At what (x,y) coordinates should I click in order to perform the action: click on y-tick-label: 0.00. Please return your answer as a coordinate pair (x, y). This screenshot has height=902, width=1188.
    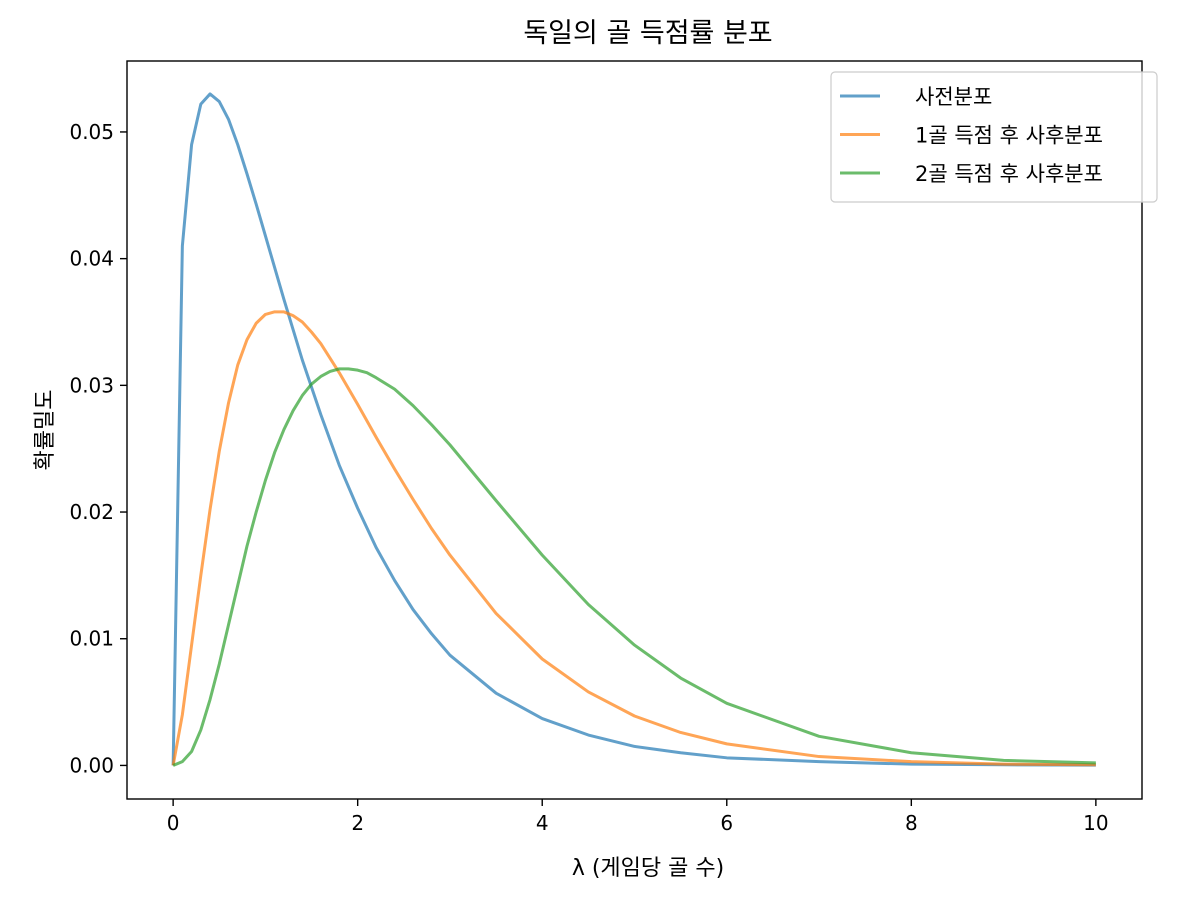
    Looking at the image, I should click on (91, 765).